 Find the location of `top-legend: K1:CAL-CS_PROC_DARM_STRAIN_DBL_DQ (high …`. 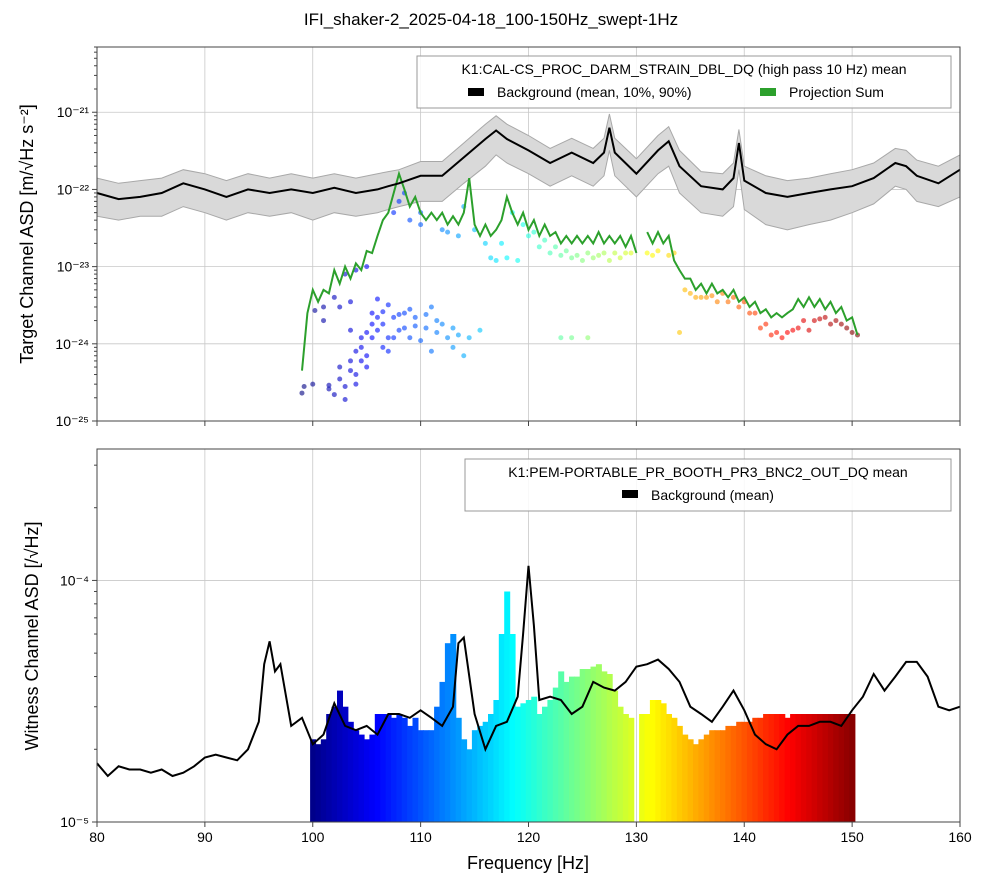

top-legend: K1:CAL-CS_PROC_DARM_STRAIN_DBL_DQ (high … is located at coordinates (684, 82).